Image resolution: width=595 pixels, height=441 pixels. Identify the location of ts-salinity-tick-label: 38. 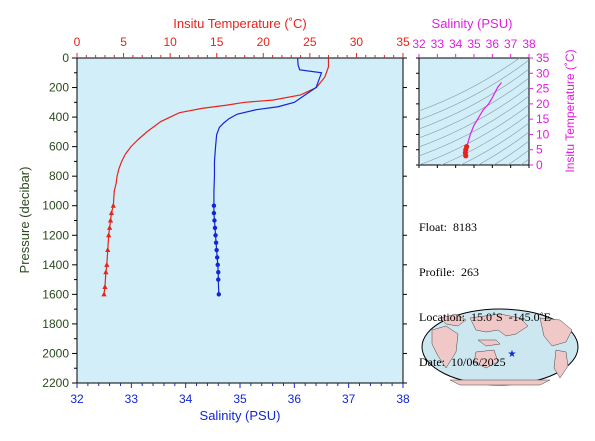
(529, 44).